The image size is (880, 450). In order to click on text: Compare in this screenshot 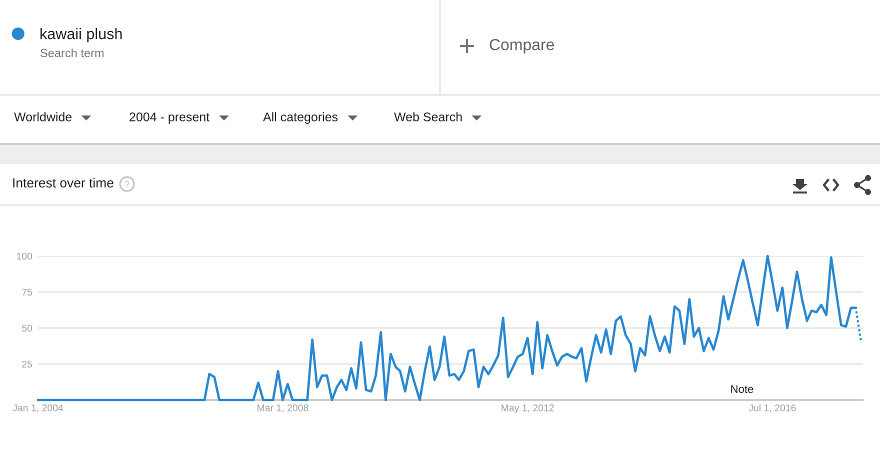, I will do `click(522, 46)`.